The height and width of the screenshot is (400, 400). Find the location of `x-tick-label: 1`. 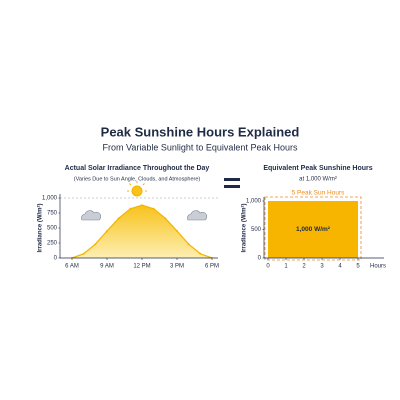

x-tick-label: 1 is located at coordinates (286, 267).